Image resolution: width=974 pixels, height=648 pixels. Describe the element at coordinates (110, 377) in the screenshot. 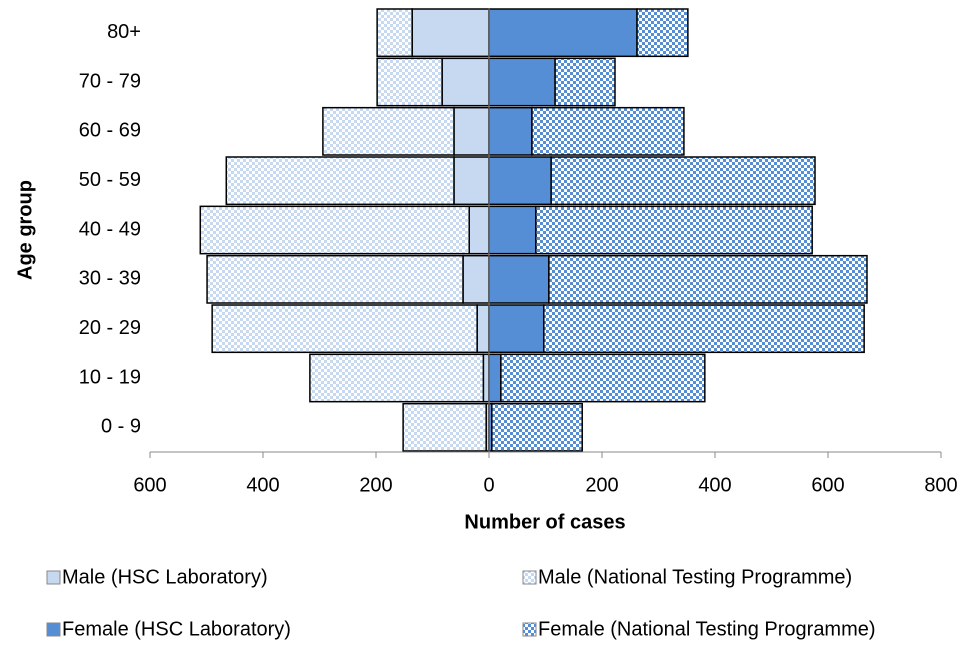

I see `y-tick-label: 10 - 19` at that location.